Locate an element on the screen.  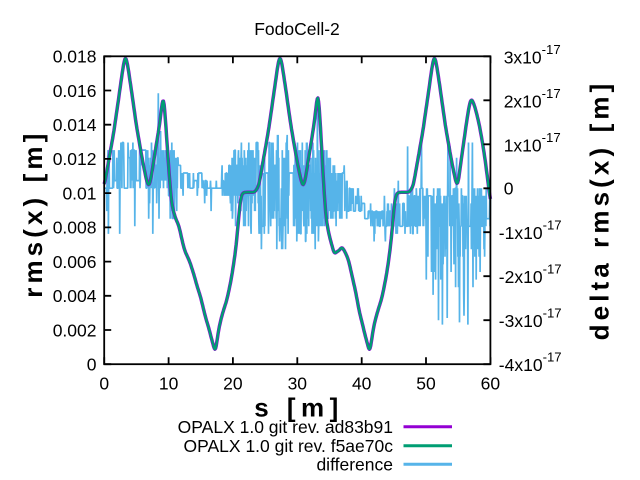
svg-text: 0.014 is located at coordinates (75, 125).